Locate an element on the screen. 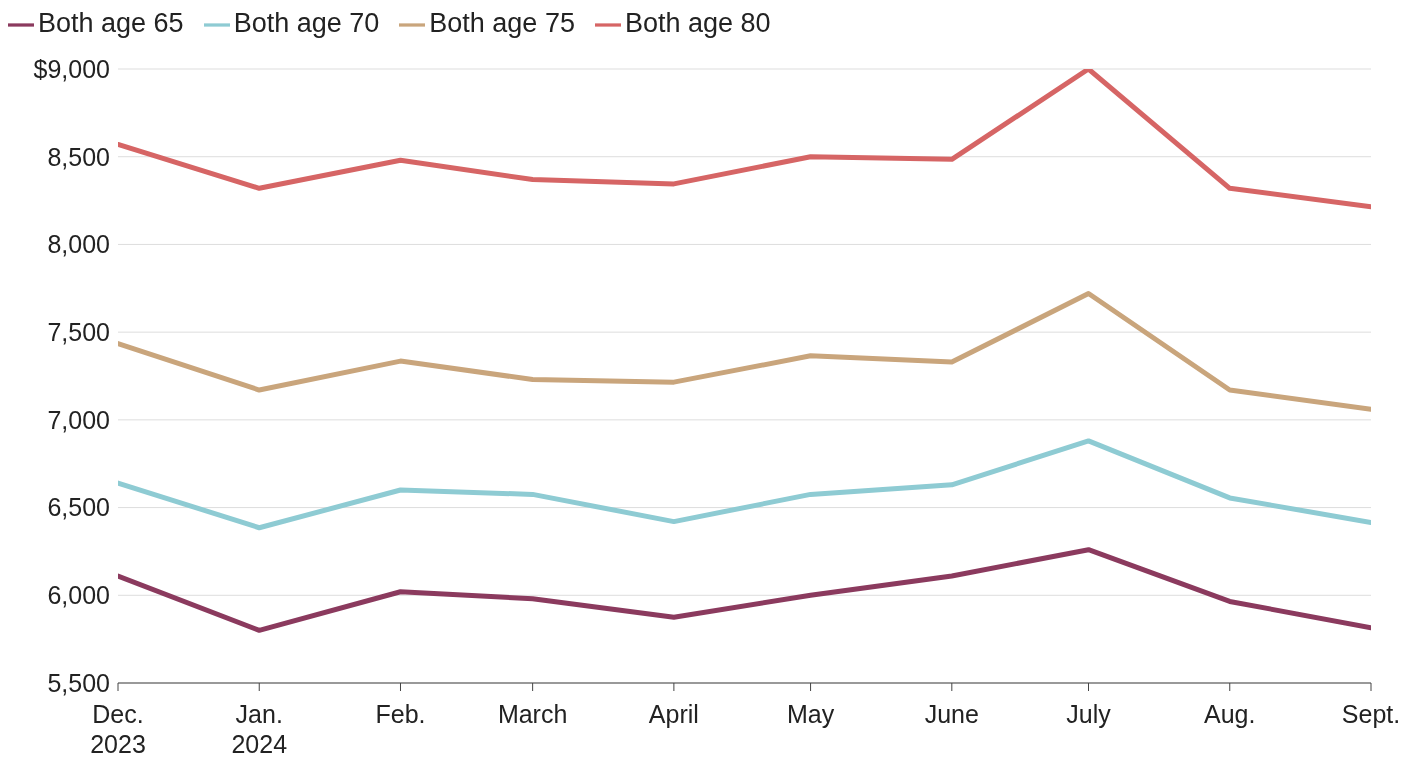 The height and width of the screenshot is (777, 1424). x-tick-label: Dec. 2023 is located at coordinates (118, 729).